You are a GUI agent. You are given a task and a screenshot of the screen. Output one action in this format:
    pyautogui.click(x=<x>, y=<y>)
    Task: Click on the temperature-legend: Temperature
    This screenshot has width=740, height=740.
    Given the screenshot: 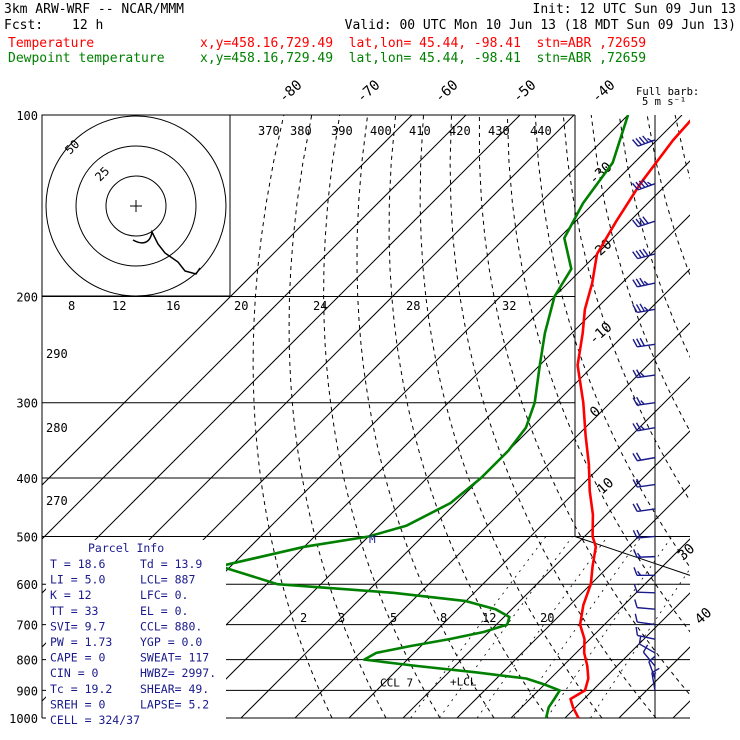 What is the action you would take?
    pyautogui.click(x=51, y=43)
    